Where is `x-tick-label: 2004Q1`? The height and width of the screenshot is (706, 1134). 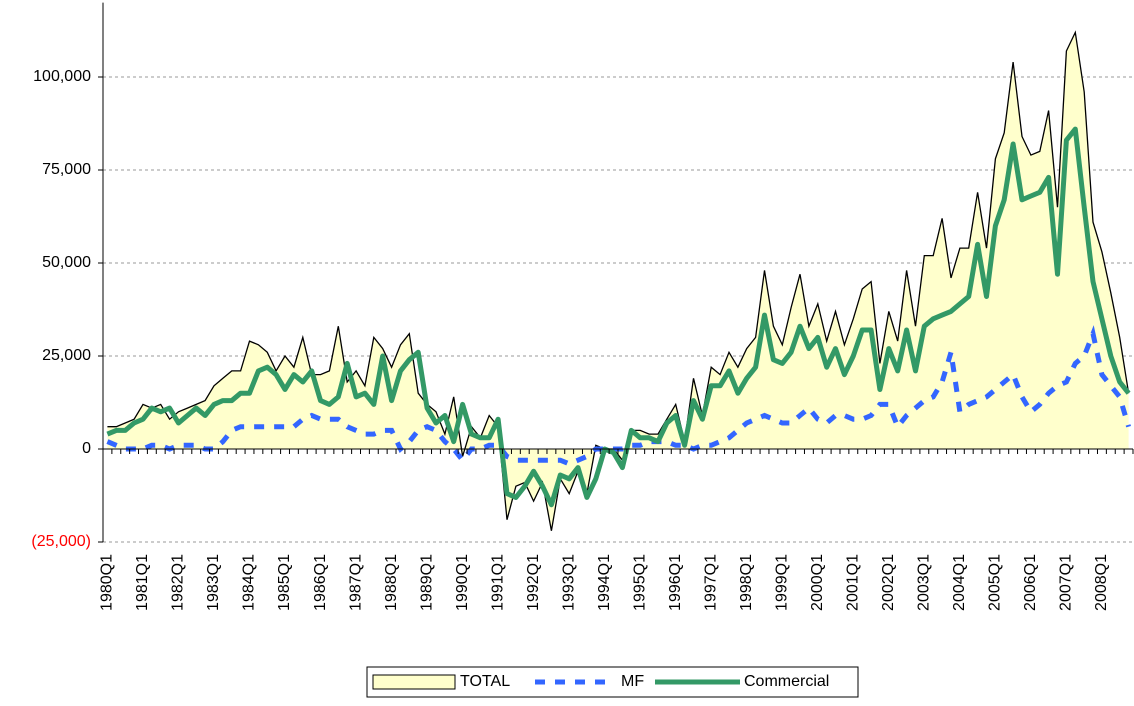
x-tick-label: 2004Q1 is located at coordinates (959, 582).